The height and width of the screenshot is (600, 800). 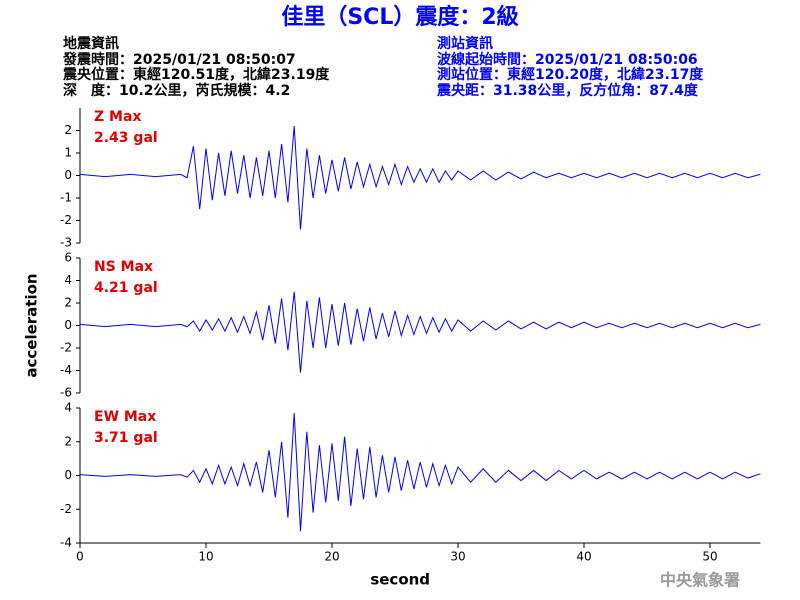 What do you see at coordinates (567, 90) in the screenshot?
I see `info-right: 震央距：31.38公里，反方位角：87.4度` at bounding box center [567, 90].